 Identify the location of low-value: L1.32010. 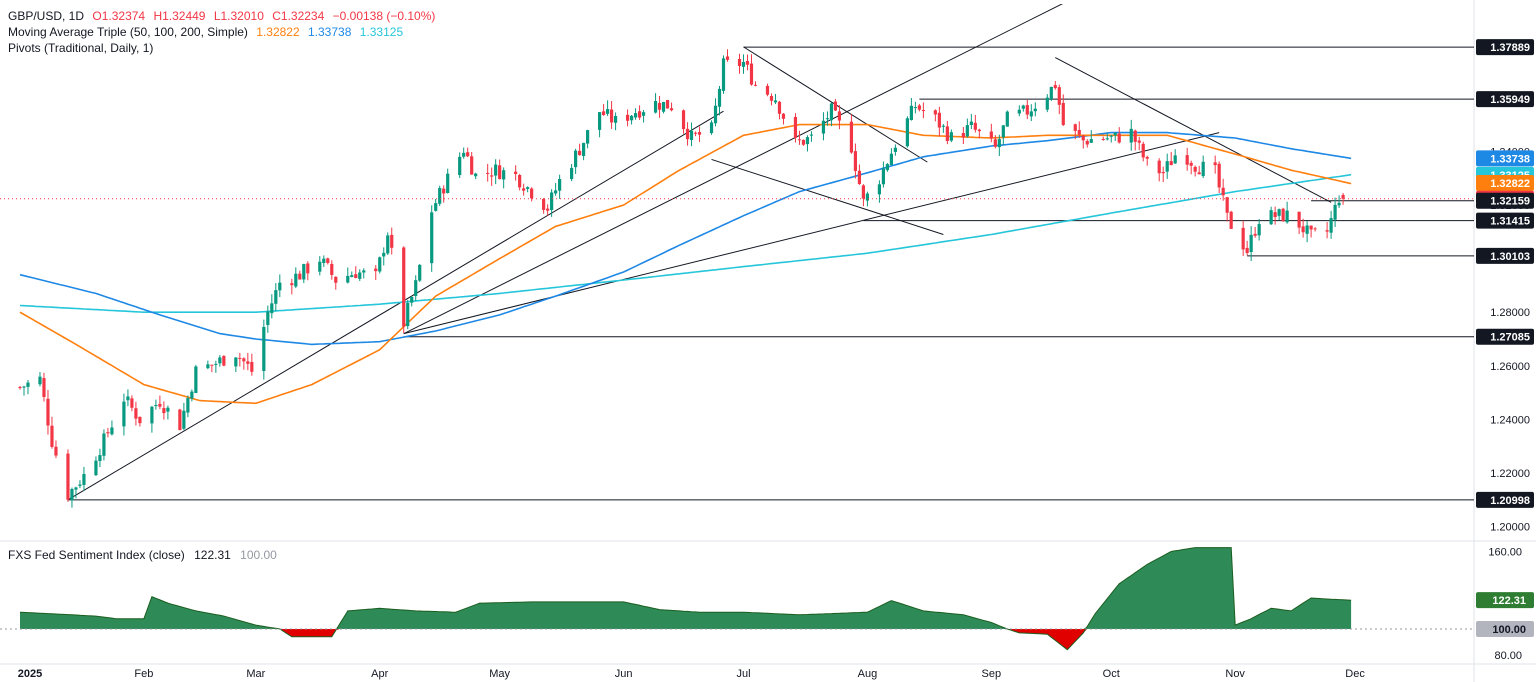
(238, 16).